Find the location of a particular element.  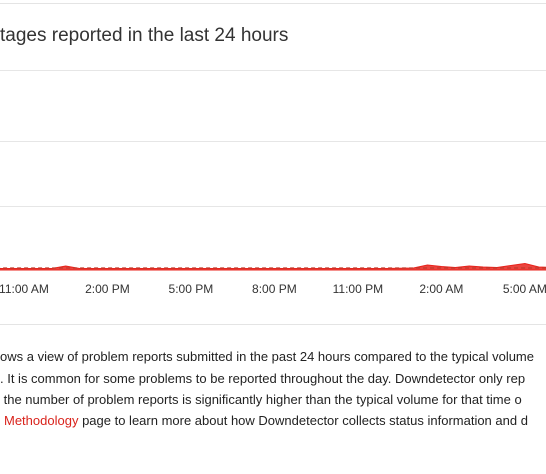

x-tick-label: 11:00 PM is located at coordinates (358, 289).